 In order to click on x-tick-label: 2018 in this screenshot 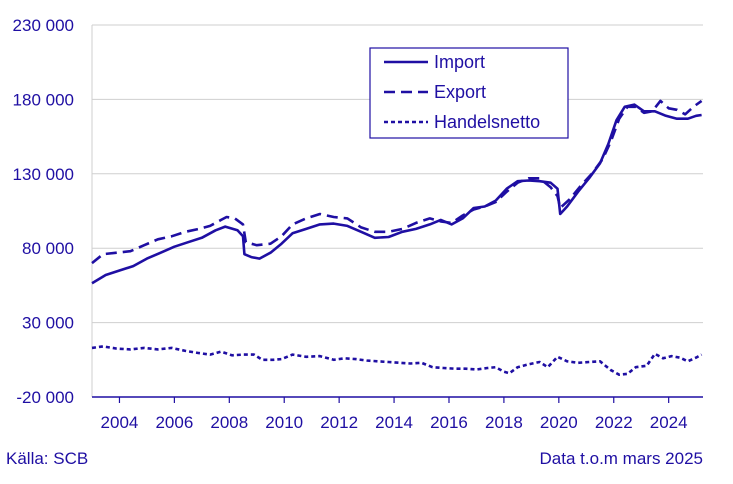, I will do `click(504, 422)`.